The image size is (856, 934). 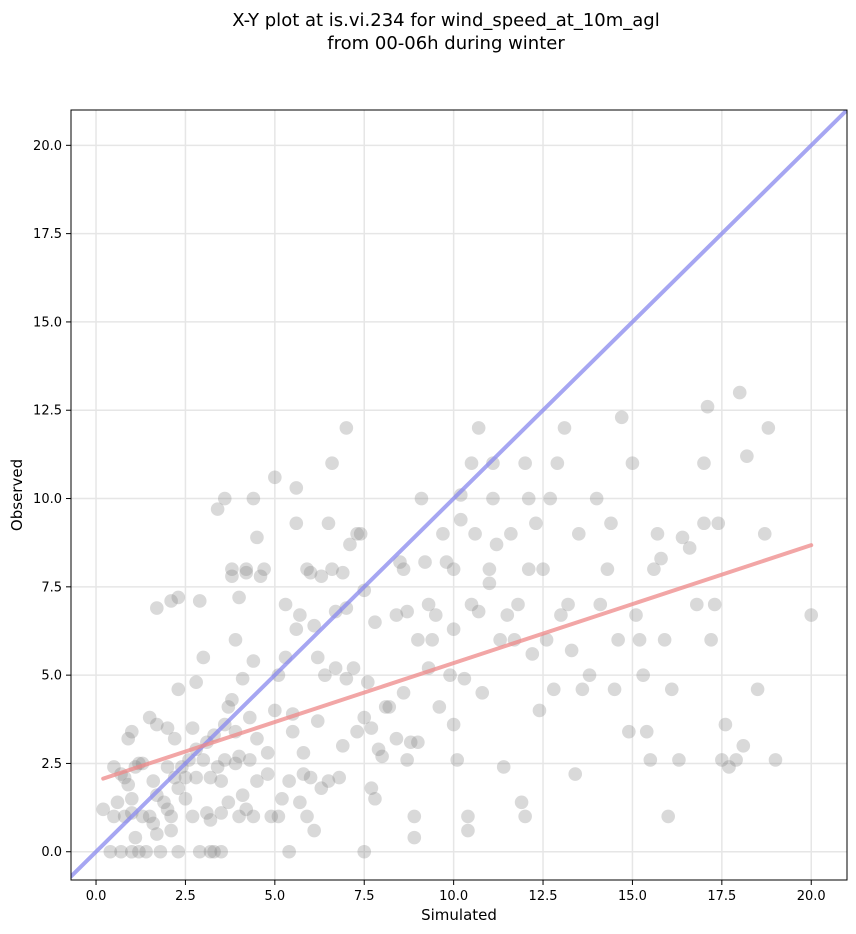 I want to click on x-axis-label: Simulated, so click(x=459, y=915).